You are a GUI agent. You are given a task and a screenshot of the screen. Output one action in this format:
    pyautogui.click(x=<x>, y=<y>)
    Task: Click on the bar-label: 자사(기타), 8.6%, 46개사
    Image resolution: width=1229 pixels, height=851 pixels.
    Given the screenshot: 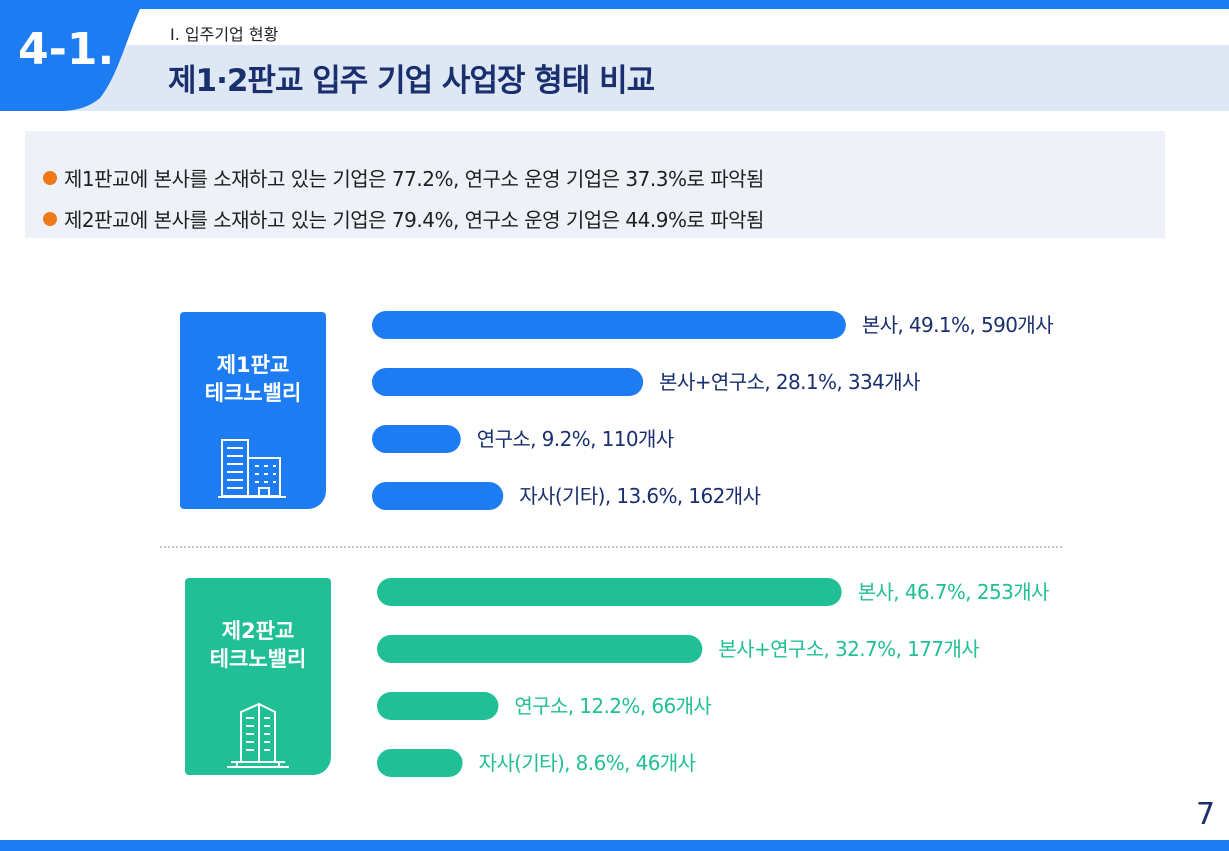 What is the action you would take?
    pyautogui.click(x=587, y=763)
    